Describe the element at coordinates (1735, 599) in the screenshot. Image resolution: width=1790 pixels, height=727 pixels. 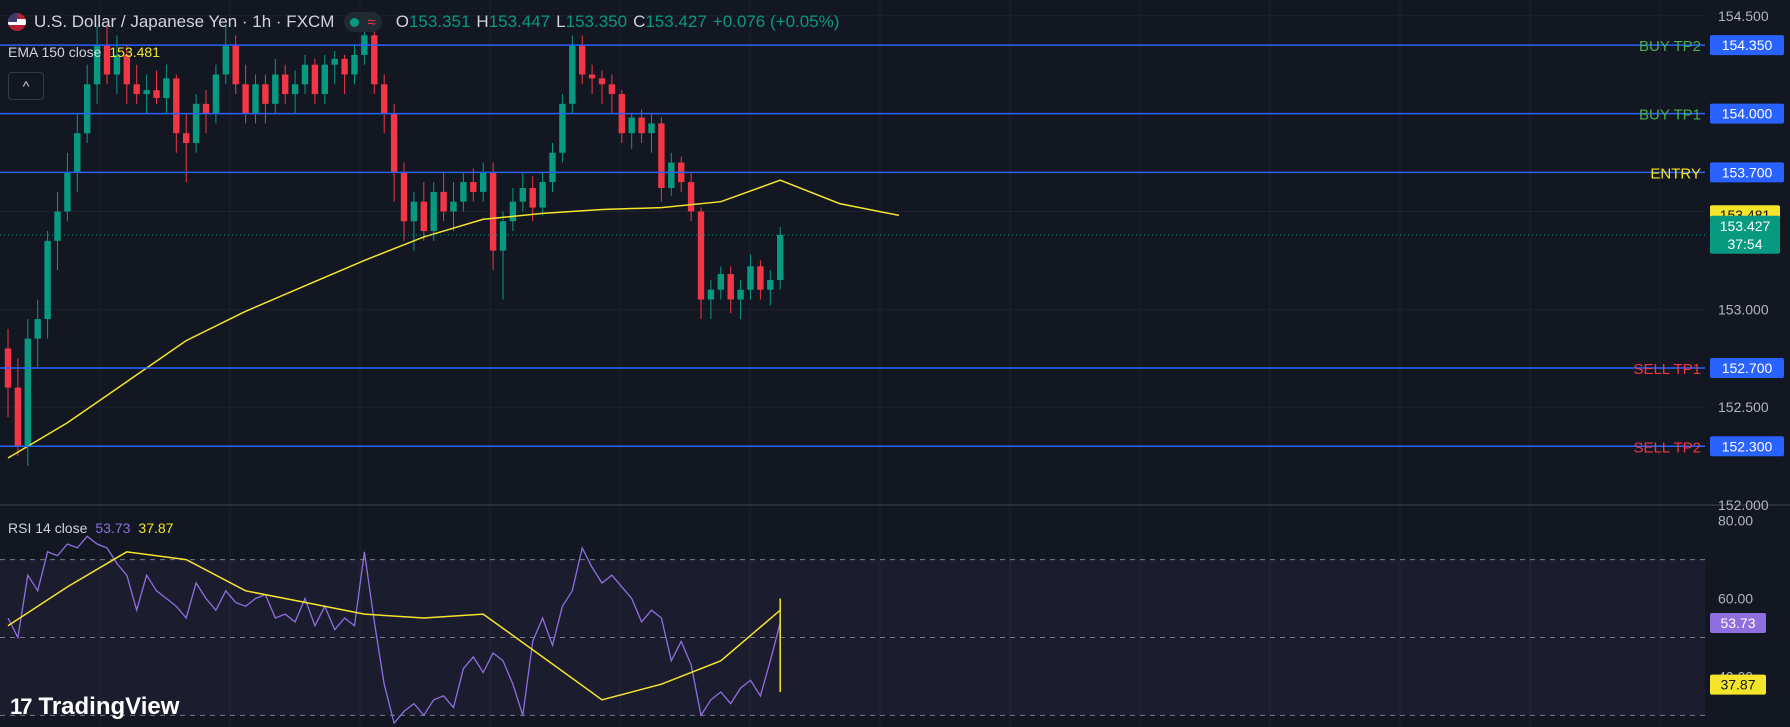
I see `rsi-axis-tick: 60.00` at that location.